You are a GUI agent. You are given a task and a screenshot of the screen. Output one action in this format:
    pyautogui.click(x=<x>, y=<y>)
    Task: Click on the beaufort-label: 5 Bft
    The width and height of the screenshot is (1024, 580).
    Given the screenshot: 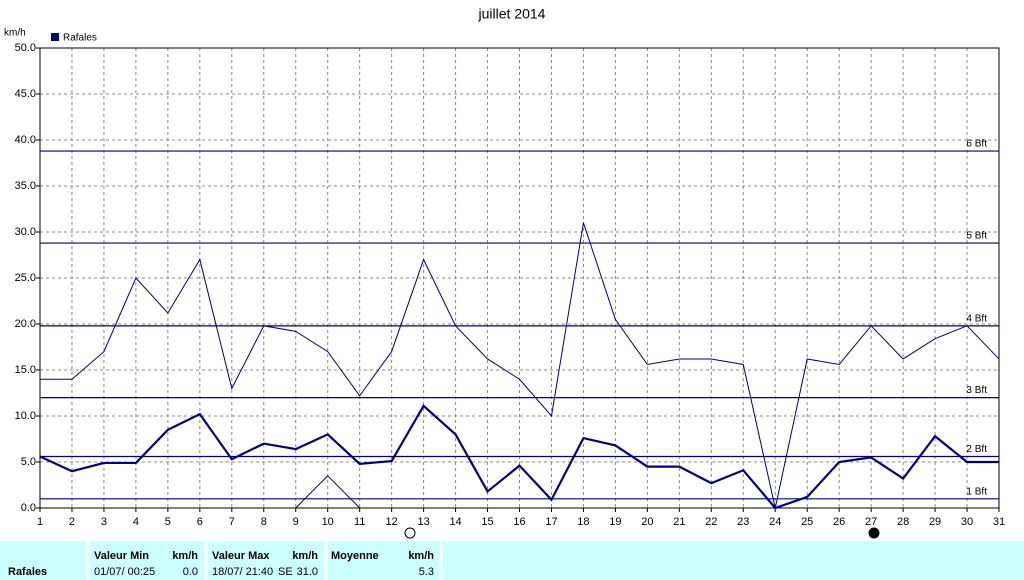 What is the action you would take?
    pyautogui.click(x=976, y=236)
    